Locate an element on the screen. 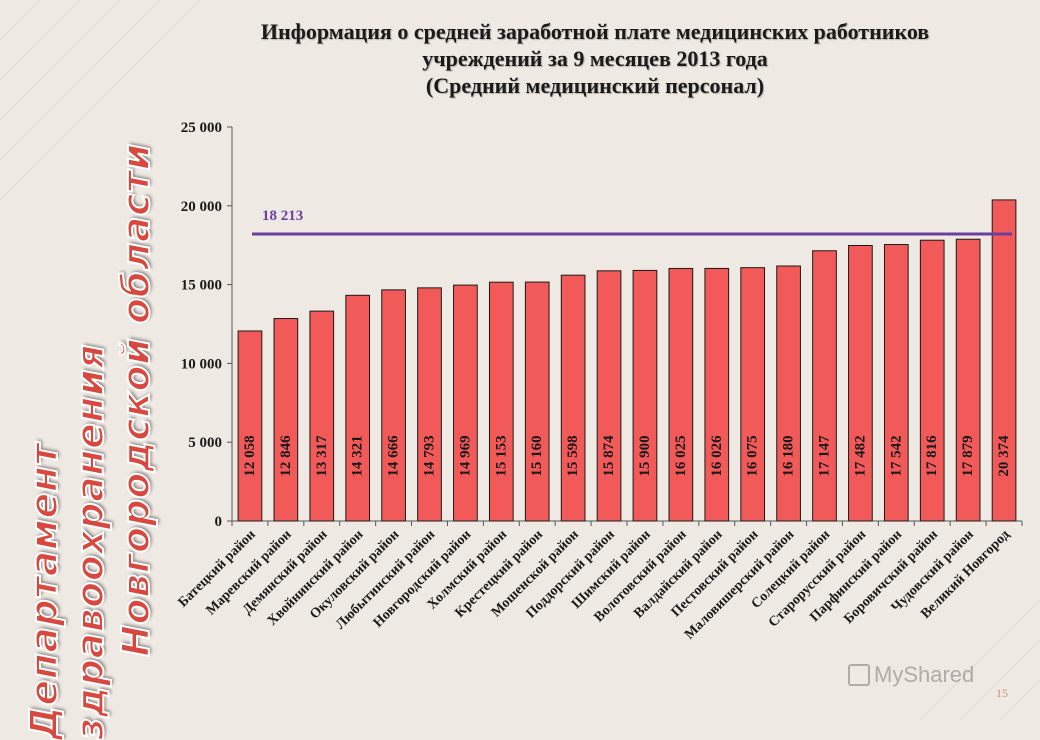 Image resolution: width=1040 pixels, height=740 pixels. bar-value-label: 12 846 is located at coordinates (286, 456).